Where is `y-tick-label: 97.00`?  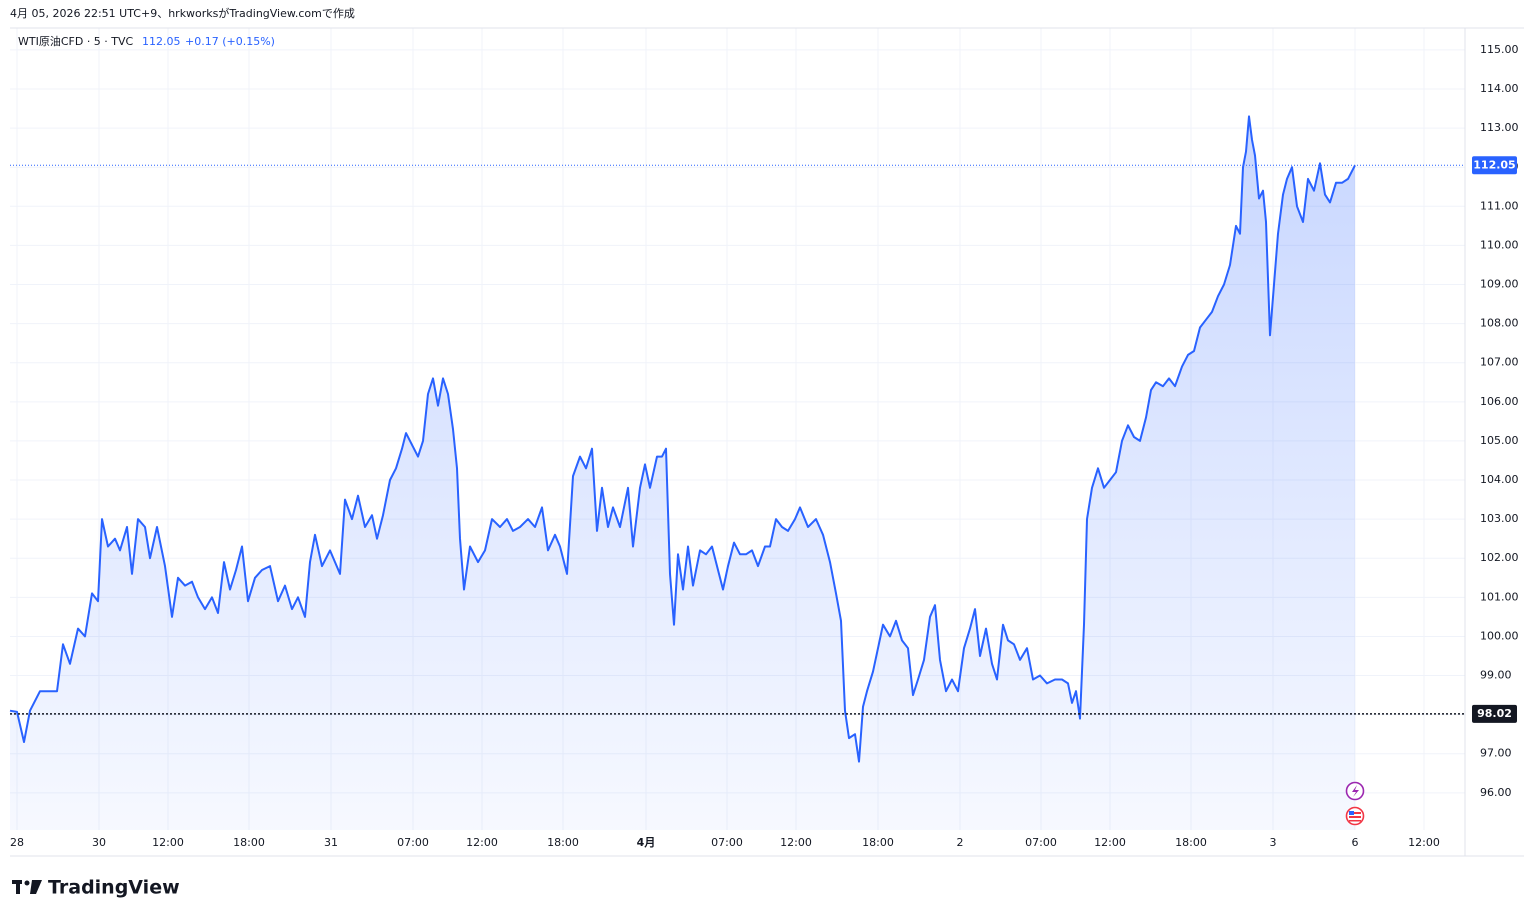
y-tick-label: 97.00 is located at coordinates (1496, 753).